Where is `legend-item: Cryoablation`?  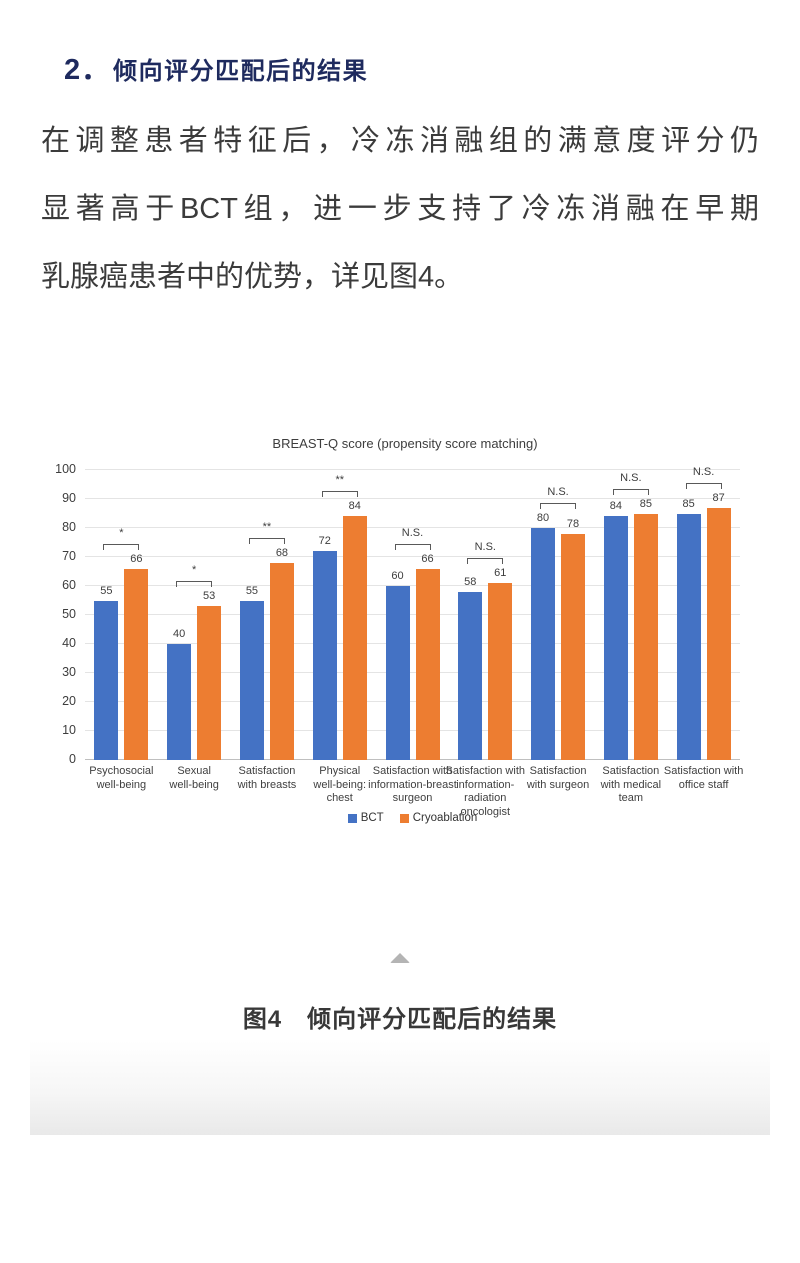 legend-item: Cryoablation is located at coordinates (438, 818).